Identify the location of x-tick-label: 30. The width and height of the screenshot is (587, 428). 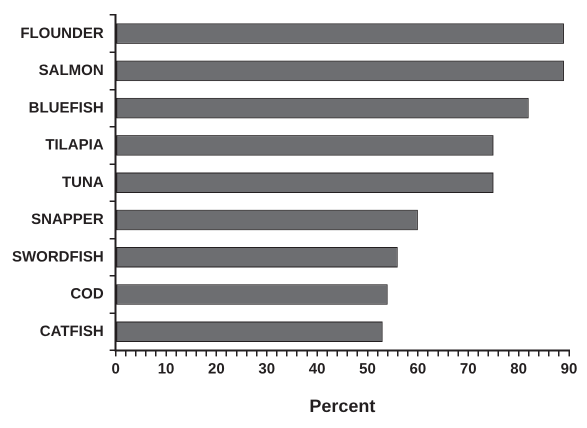
(267, 369).